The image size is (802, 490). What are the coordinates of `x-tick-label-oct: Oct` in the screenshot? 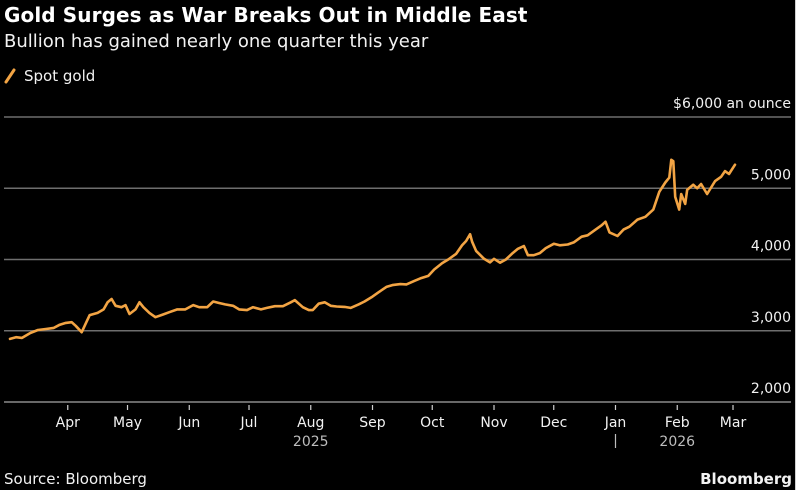 It's located at (432, 423).